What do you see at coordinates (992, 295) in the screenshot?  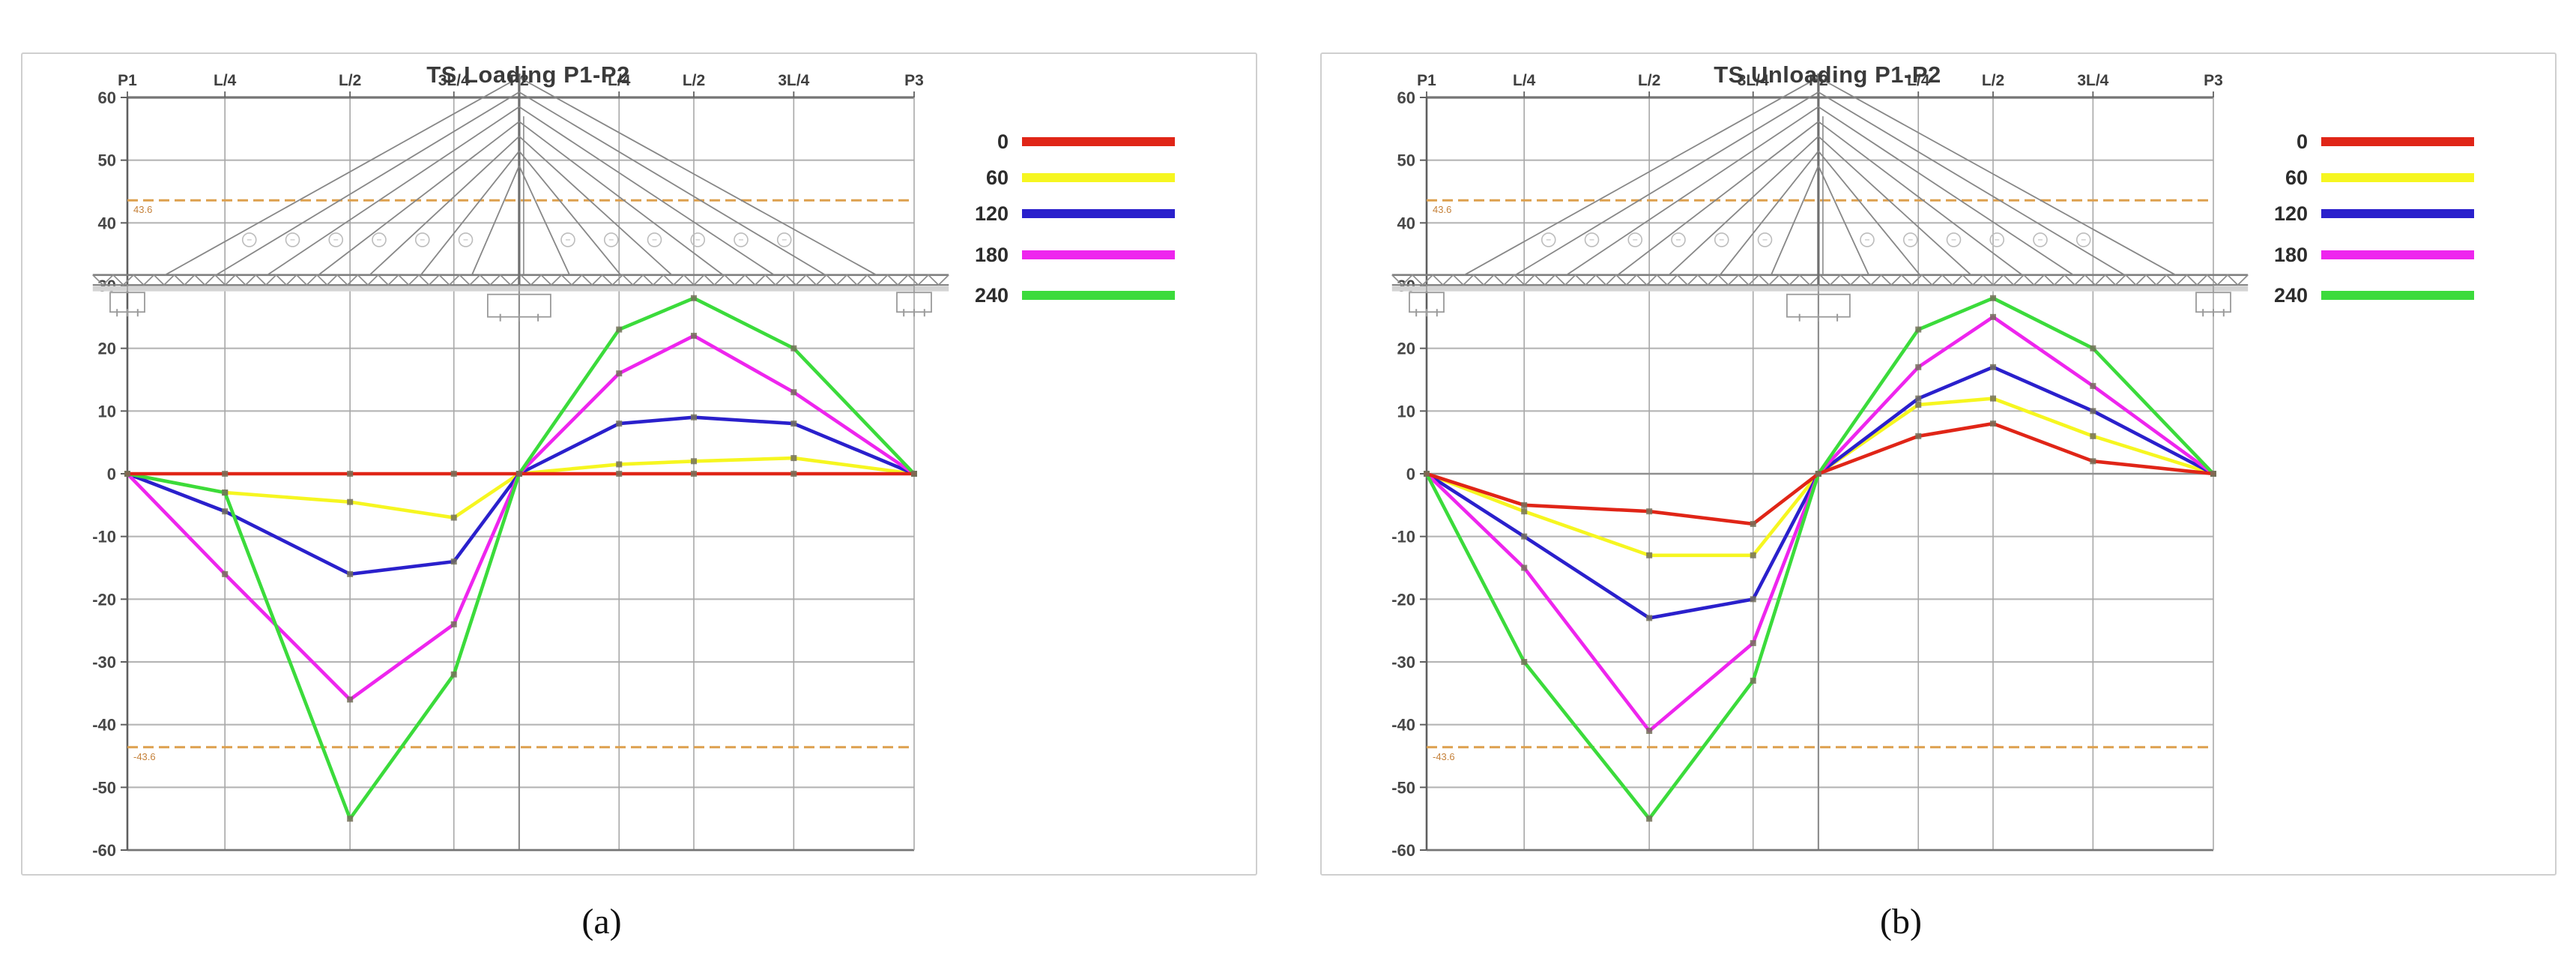 I see `legend-label-240: 240` at bounding box center [992, 295].